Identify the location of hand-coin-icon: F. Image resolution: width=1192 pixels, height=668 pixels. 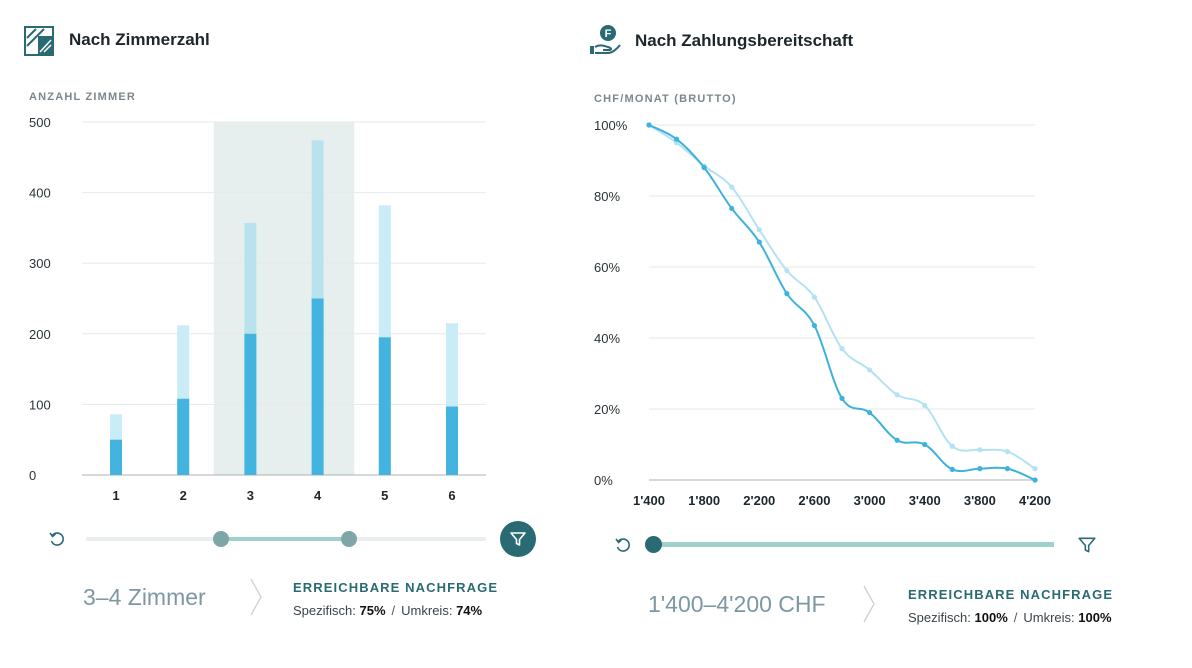
(605, 42).